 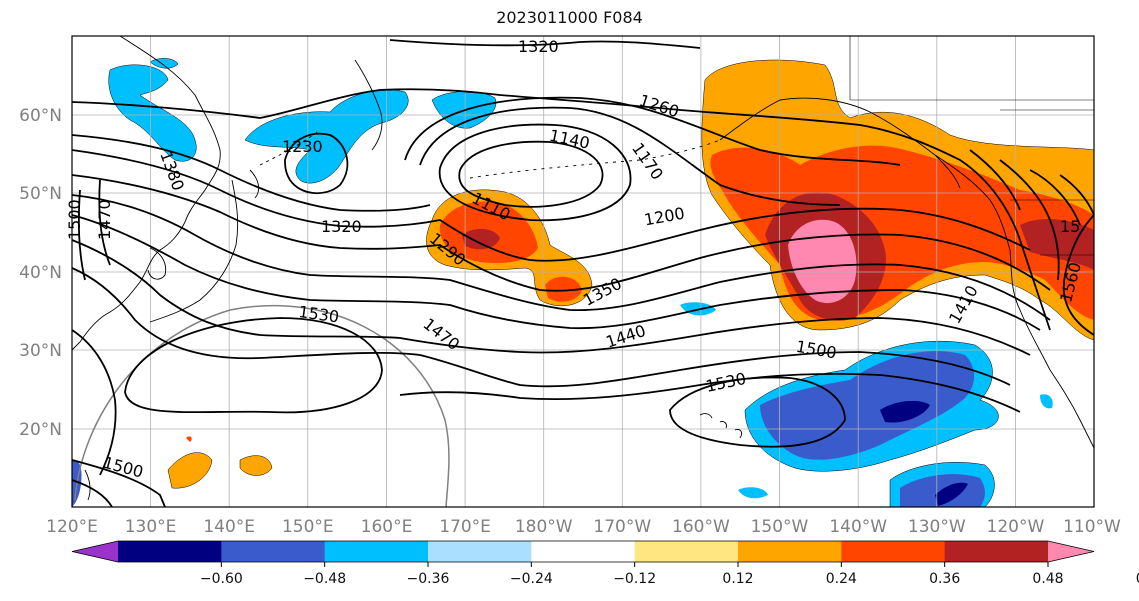 What do you see at coordinates (944, 579) in the screenshot?
I see `colorbar-tick-label: 0.36` at bounding box center [944, 579].